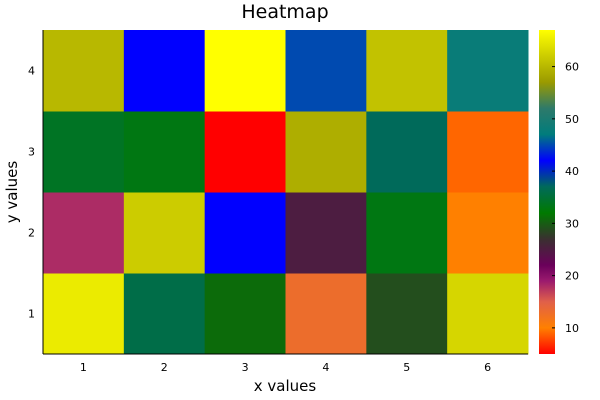 This screenshot has width=600, height=400. What do you see at coordinates (406, 367) in the screenshot?
I see `x-tick-label: 5` at bounding box center [406, 367].